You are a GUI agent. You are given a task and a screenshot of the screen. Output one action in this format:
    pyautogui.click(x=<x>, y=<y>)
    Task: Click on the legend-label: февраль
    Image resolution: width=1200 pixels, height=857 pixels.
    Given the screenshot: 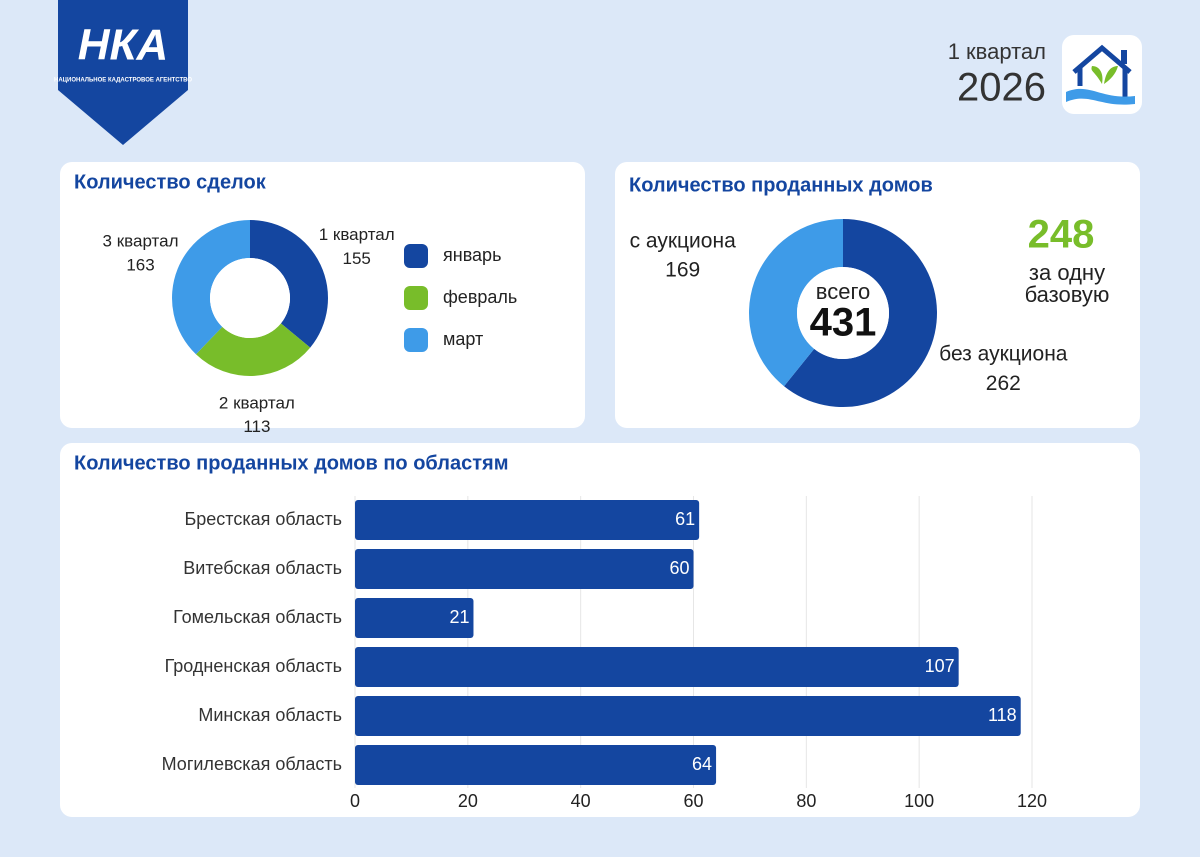 What is the action you would take?
    pyautogui.click(x=480, y=297)
    